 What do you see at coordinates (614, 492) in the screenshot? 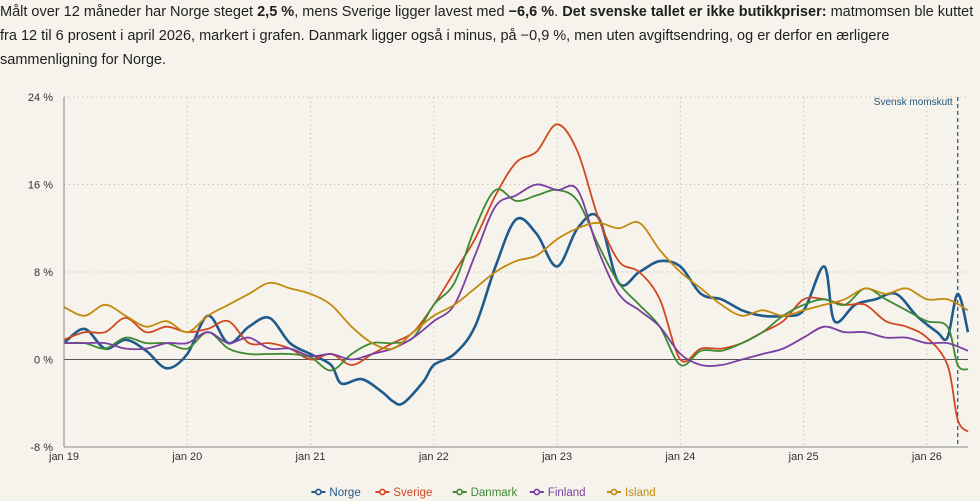
I see `legend-marker-island` at bounding box center [614, 492].